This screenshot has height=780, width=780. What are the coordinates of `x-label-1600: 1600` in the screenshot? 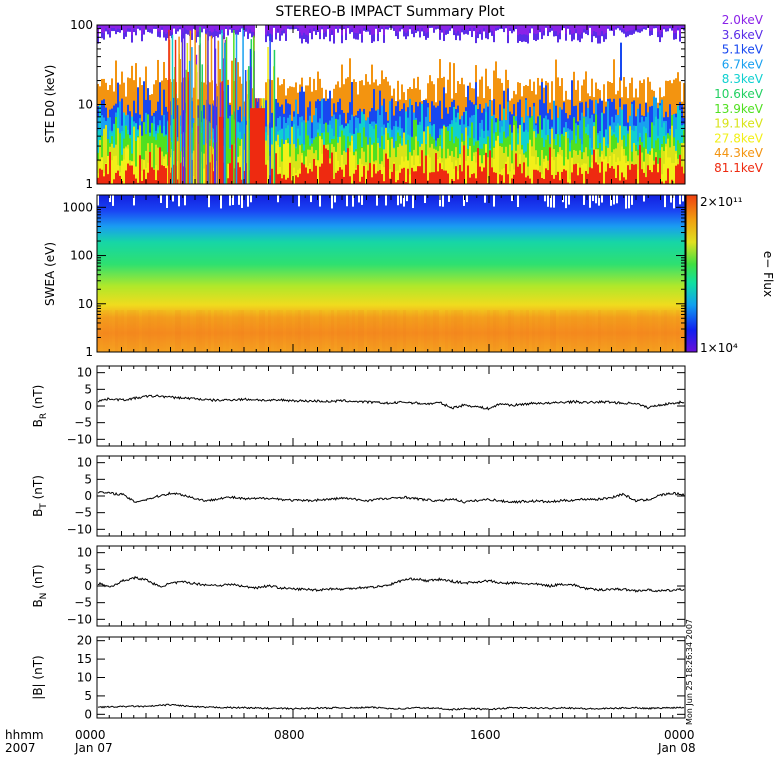 It's located at (485, 735).